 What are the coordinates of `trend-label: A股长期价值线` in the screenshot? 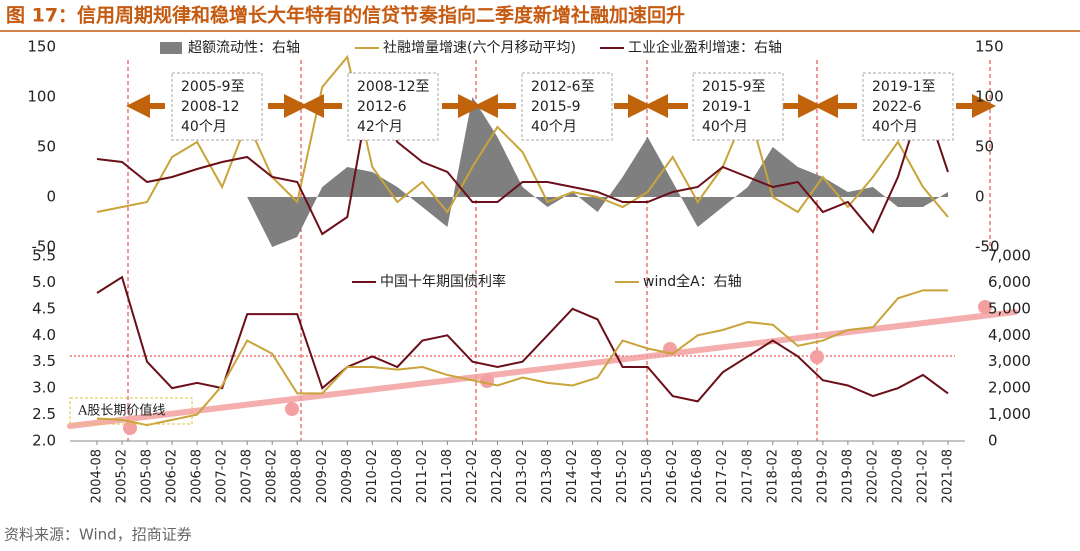 It's located at (121, 411).